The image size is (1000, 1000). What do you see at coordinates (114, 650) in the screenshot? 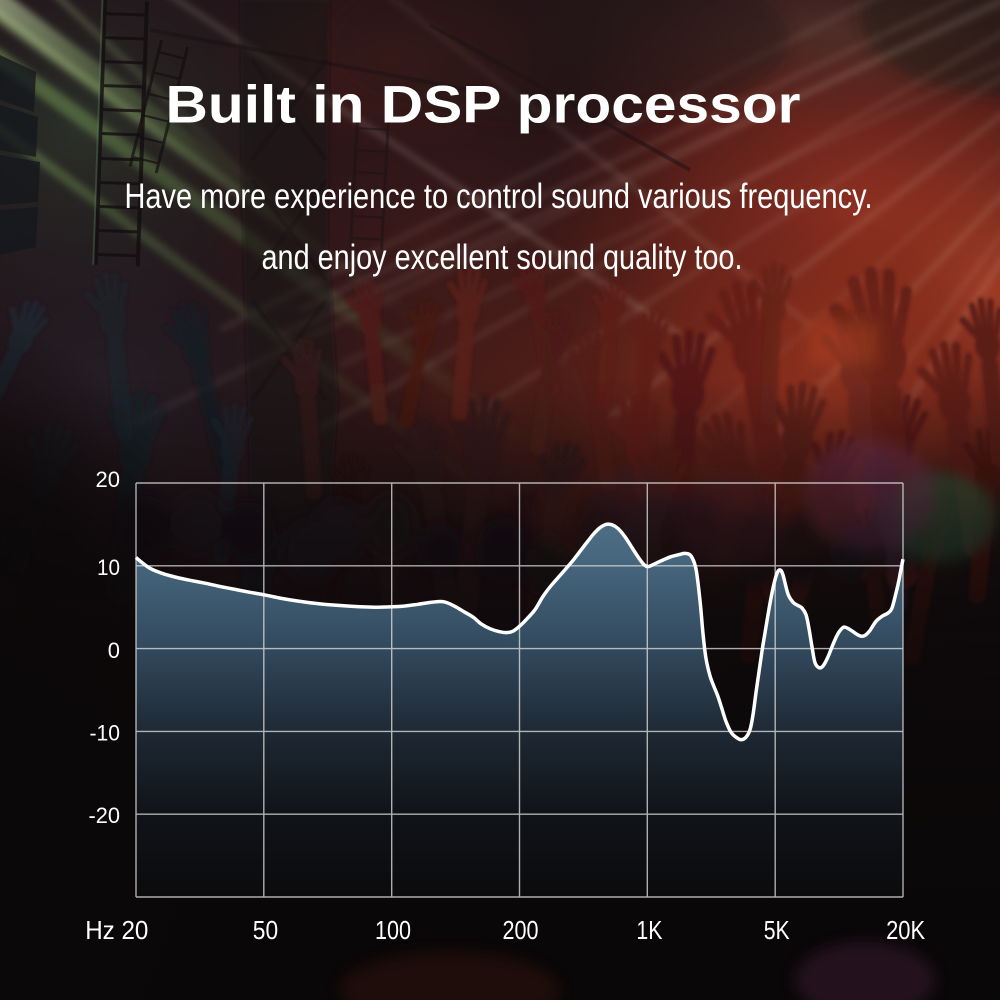
I see `svg-text: 0` at bounding box center [114, 650].